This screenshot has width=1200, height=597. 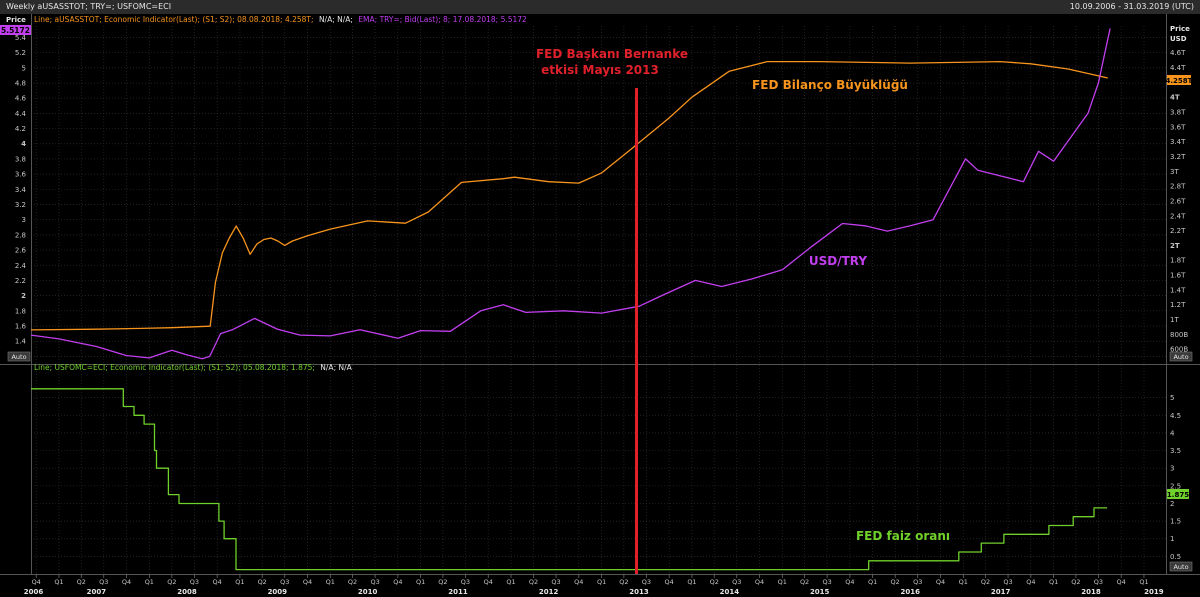 I want to click on auto-scale-button-left, so click(x=19, y=356).